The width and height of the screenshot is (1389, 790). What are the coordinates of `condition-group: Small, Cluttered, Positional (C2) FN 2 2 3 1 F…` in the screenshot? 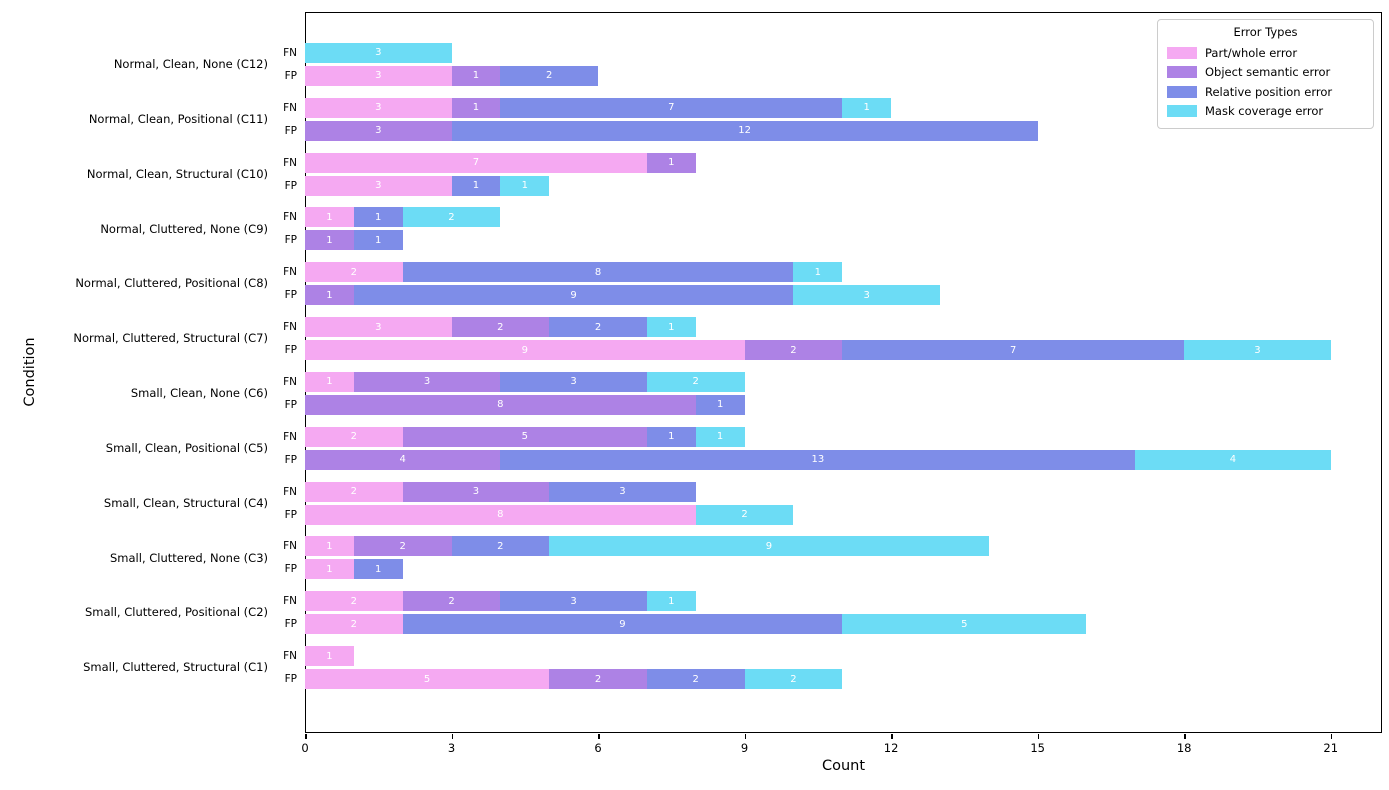 It's located at (691, 612).